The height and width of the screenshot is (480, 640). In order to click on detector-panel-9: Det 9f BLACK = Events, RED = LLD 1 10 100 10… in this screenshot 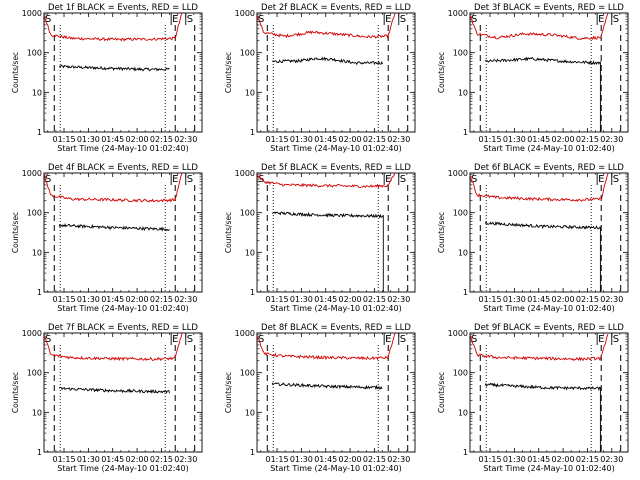, I will do `click(533, 398)`.